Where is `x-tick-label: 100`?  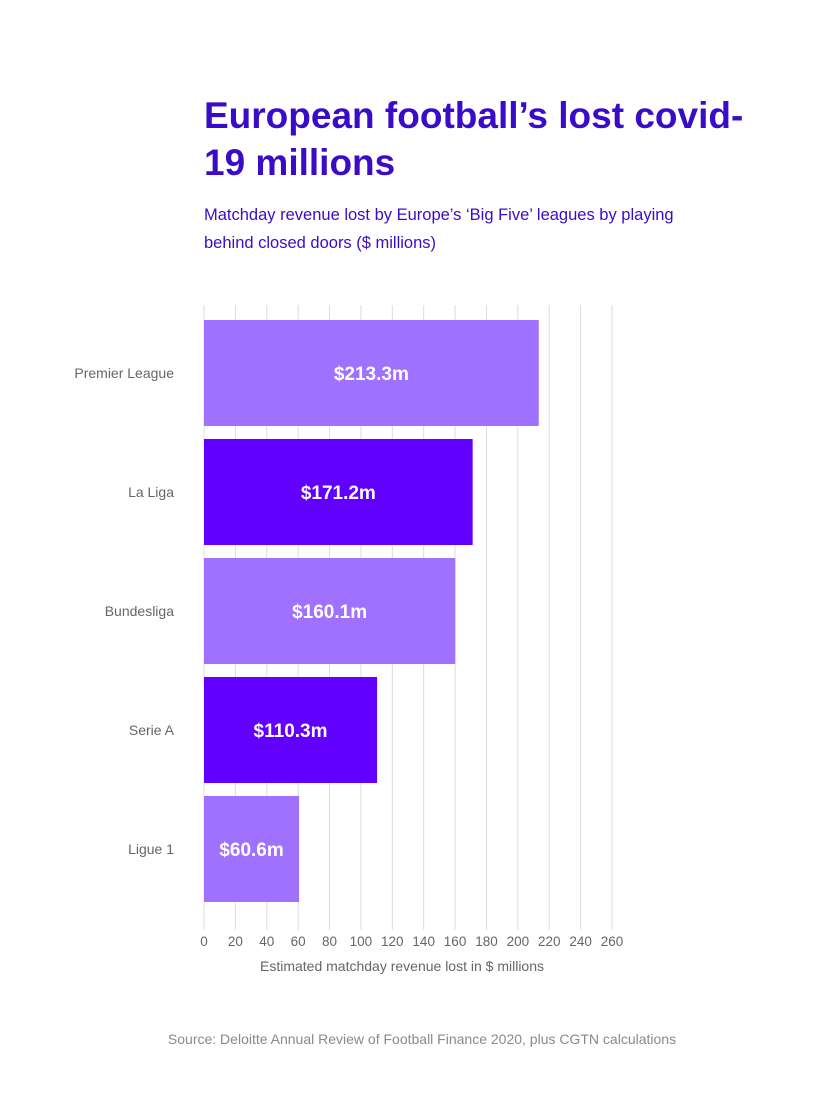
x-tick-label: 100 is located at coordinates (361, 941).